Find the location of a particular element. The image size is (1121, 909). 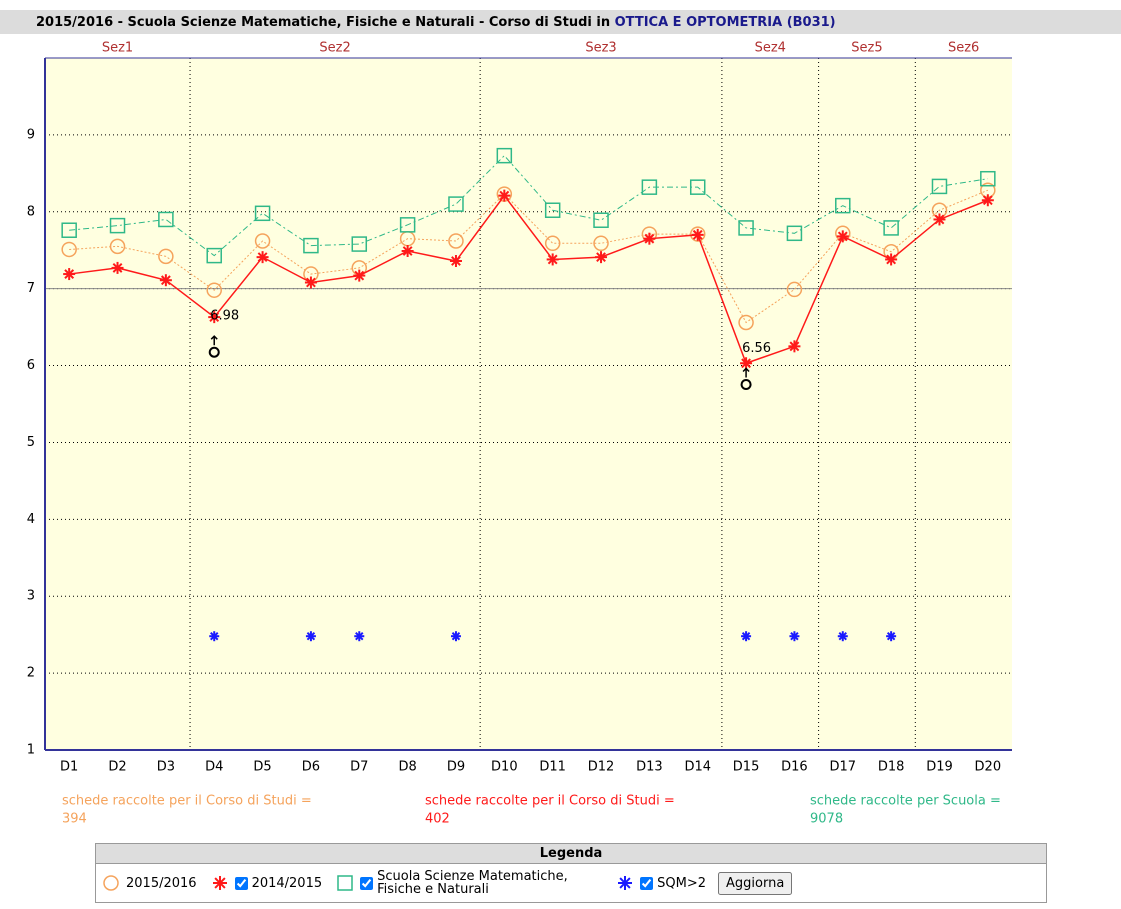

x-tick-label: D4 is located at coordinates (214, 767).